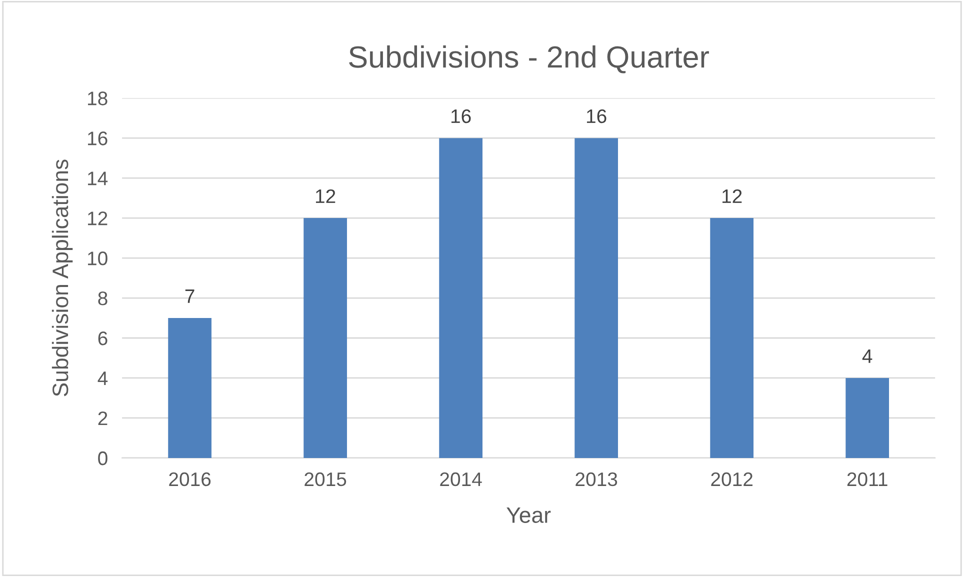 Image resolution: width=964 pixels, height=577 pixels. I want to click on y-tick-label: 10, so click(98, 259).